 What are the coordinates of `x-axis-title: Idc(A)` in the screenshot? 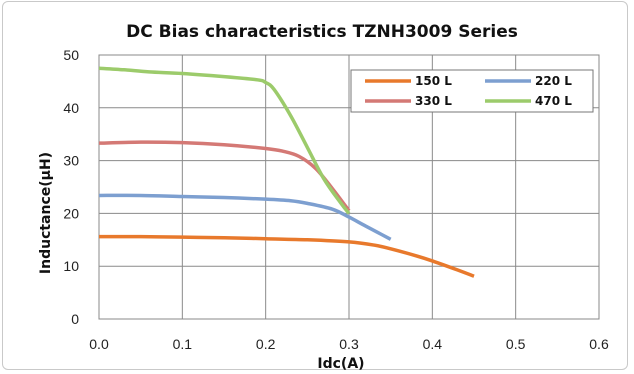 It's located at (340, 363).